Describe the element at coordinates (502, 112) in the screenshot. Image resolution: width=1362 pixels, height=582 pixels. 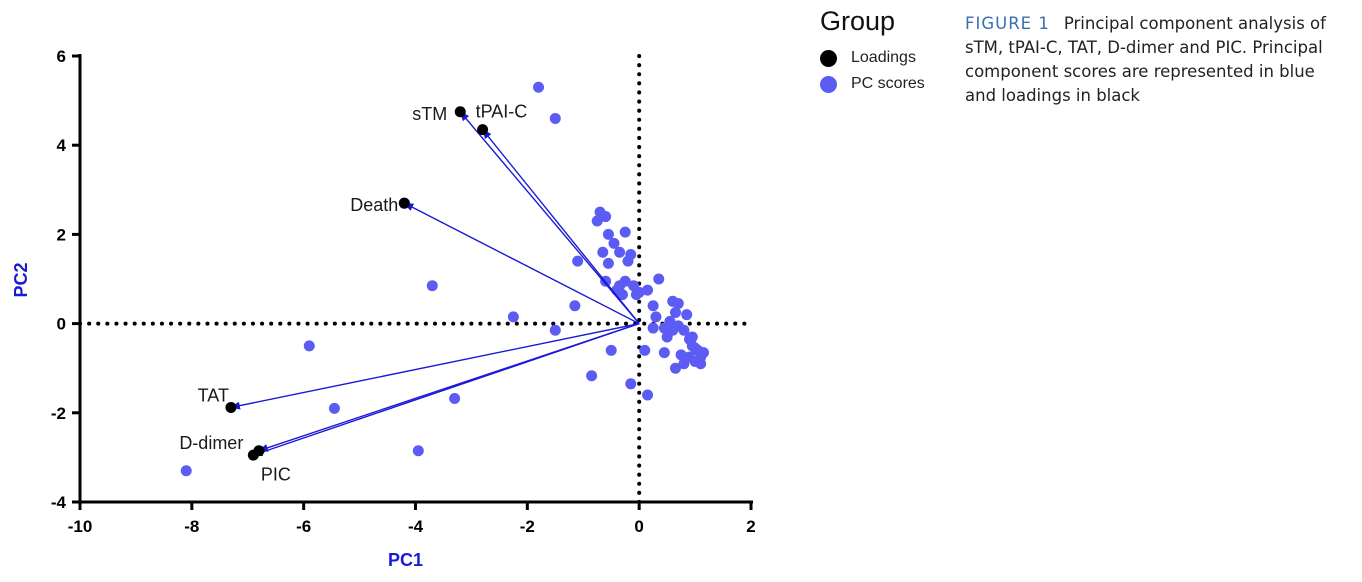
I see `loading-label-tpai-c: tPAI-C` at that location.